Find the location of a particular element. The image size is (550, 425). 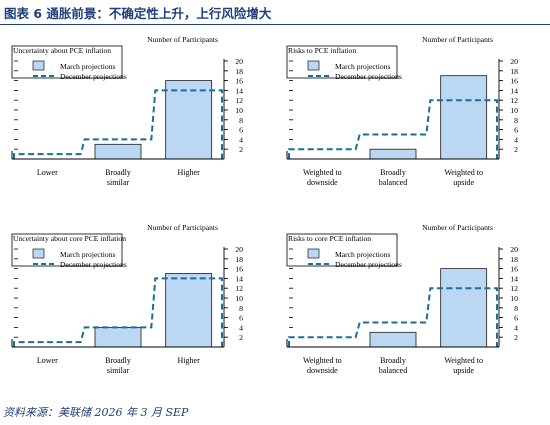

figure-title: 图表 6 通胀前景：不确定性上升，上行风险增大 is located at coordinates (138, 13).